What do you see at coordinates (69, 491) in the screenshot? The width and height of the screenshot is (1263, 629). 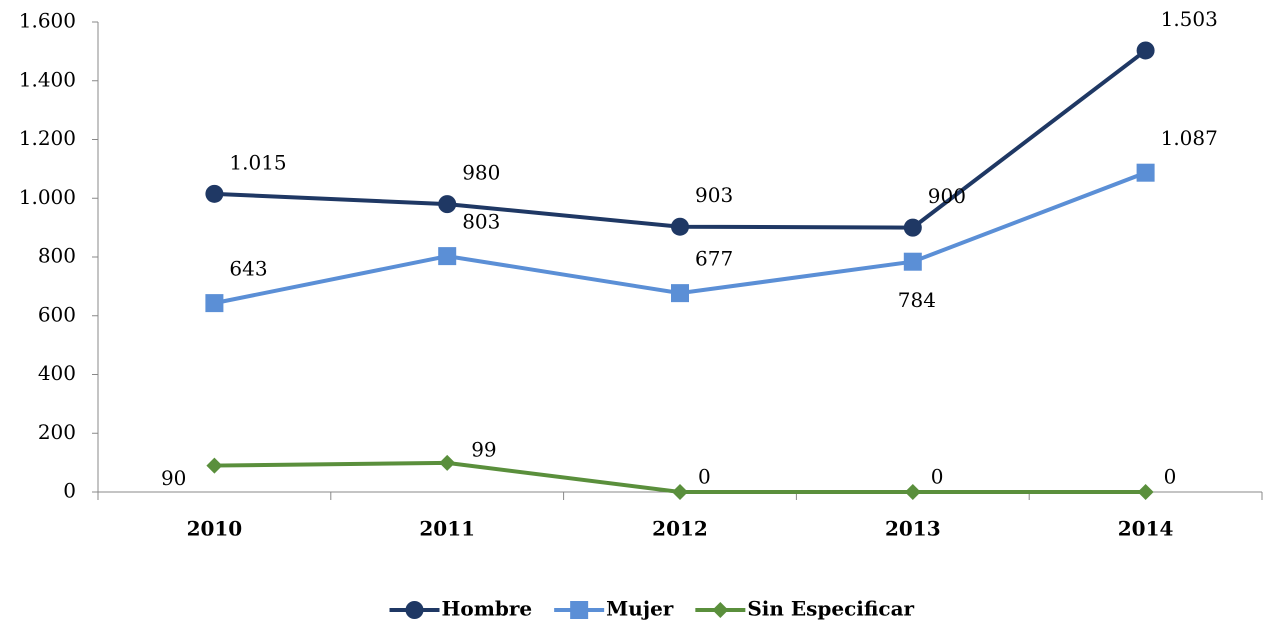 I see `y-tick-label: 0` at bounding box center [69, 491].